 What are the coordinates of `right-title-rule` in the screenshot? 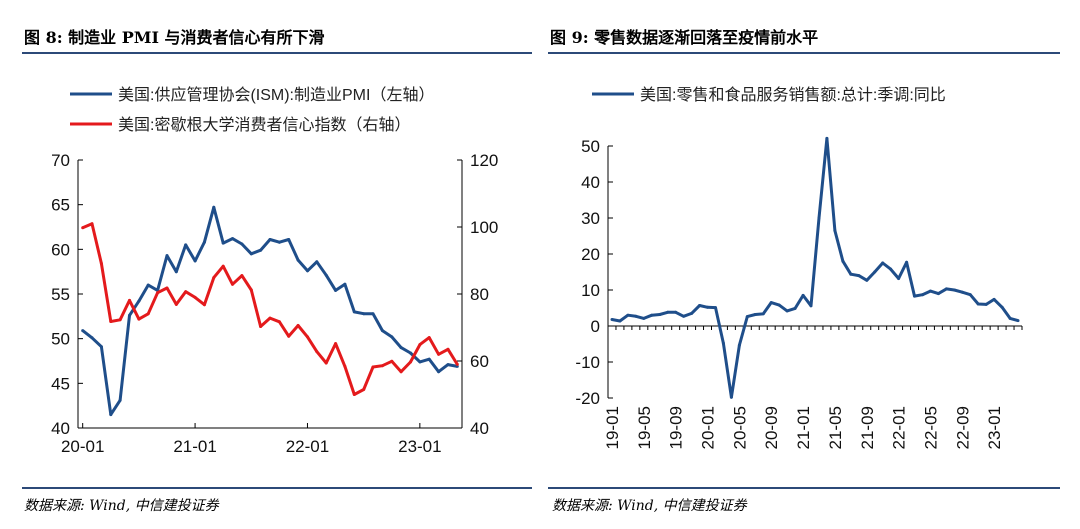 It's located at (804, 53).